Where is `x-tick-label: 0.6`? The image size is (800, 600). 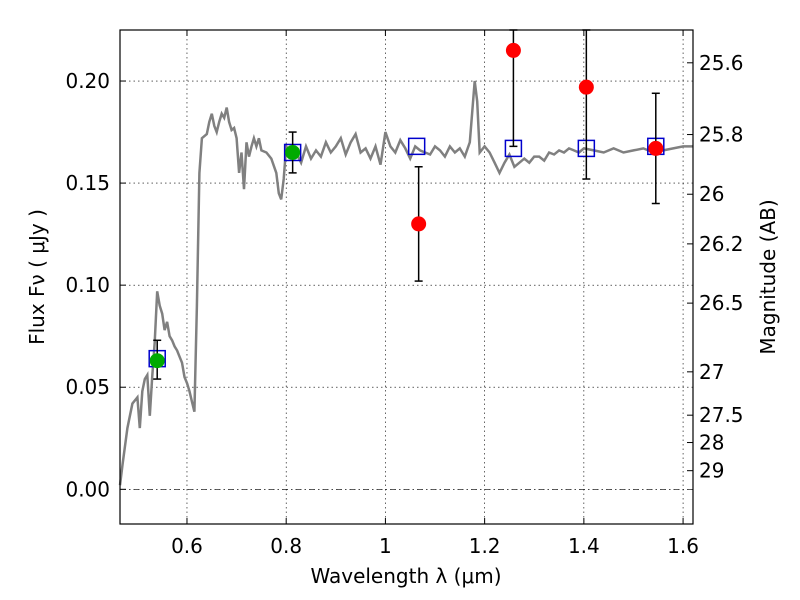 x-tick-label: 0.6 is located at coordinates (187, 546).